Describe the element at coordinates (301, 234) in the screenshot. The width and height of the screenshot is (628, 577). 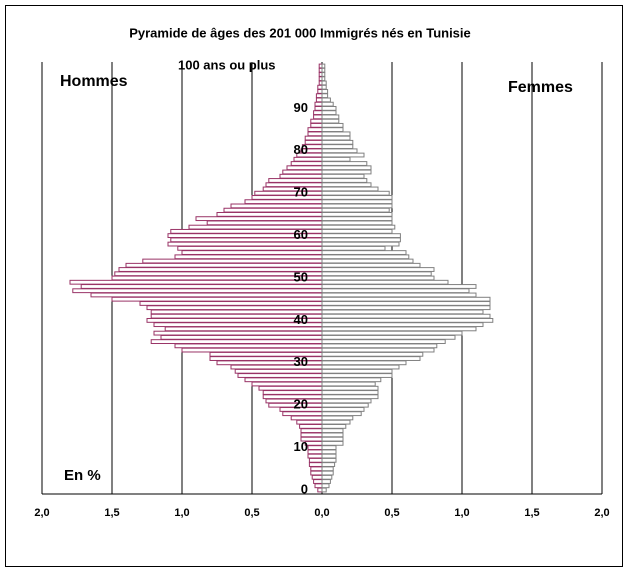
I see `y-tick-label: 60` at that location.